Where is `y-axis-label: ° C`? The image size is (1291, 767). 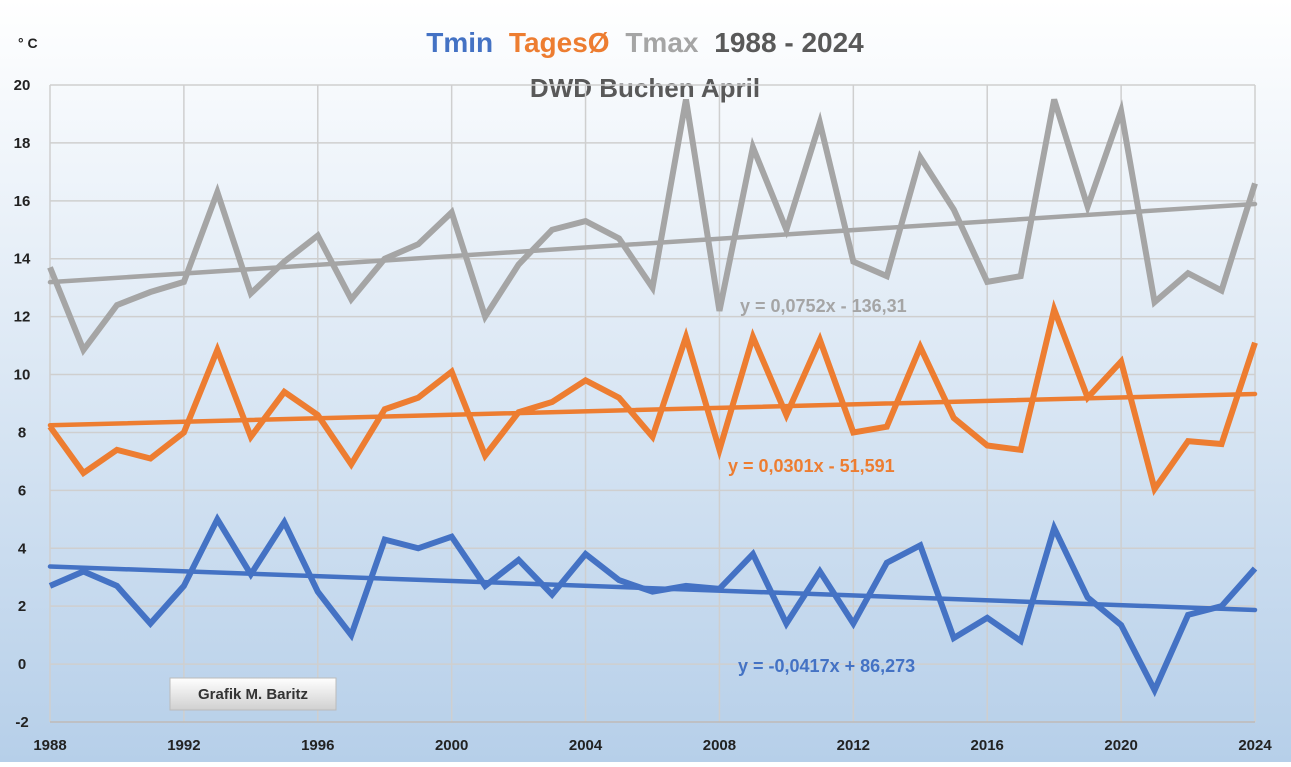 y-axis-label: ° C is located at coordinates (28, 43).